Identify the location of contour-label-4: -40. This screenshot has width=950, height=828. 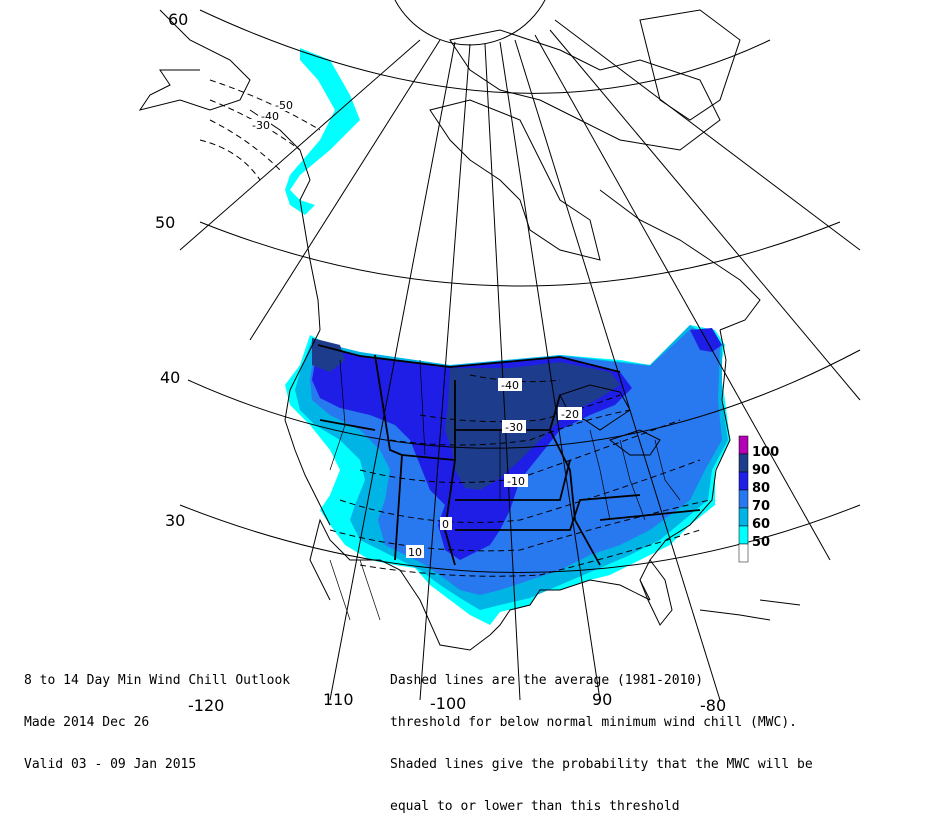
(510, 385).